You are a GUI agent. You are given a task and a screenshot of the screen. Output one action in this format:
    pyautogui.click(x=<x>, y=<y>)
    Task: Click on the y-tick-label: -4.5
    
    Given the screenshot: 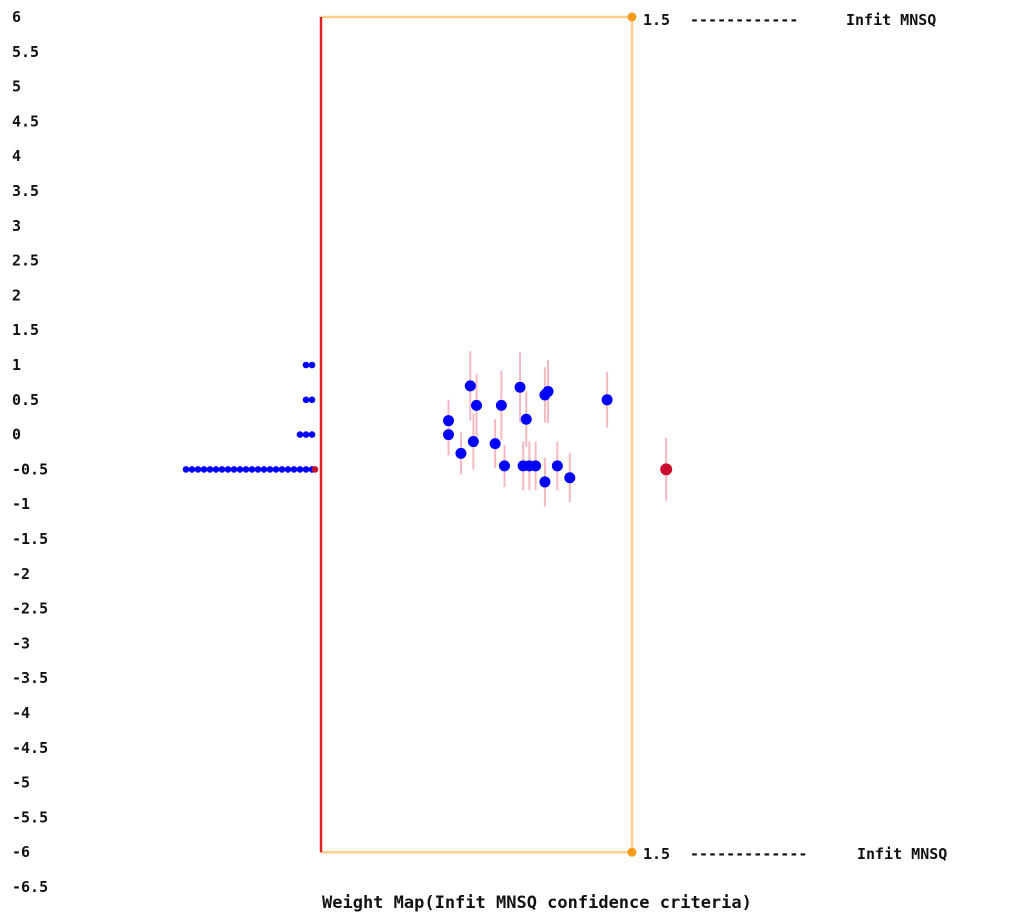 What is the action you would take?
    pyautogui.click(x=30, y=748)
    